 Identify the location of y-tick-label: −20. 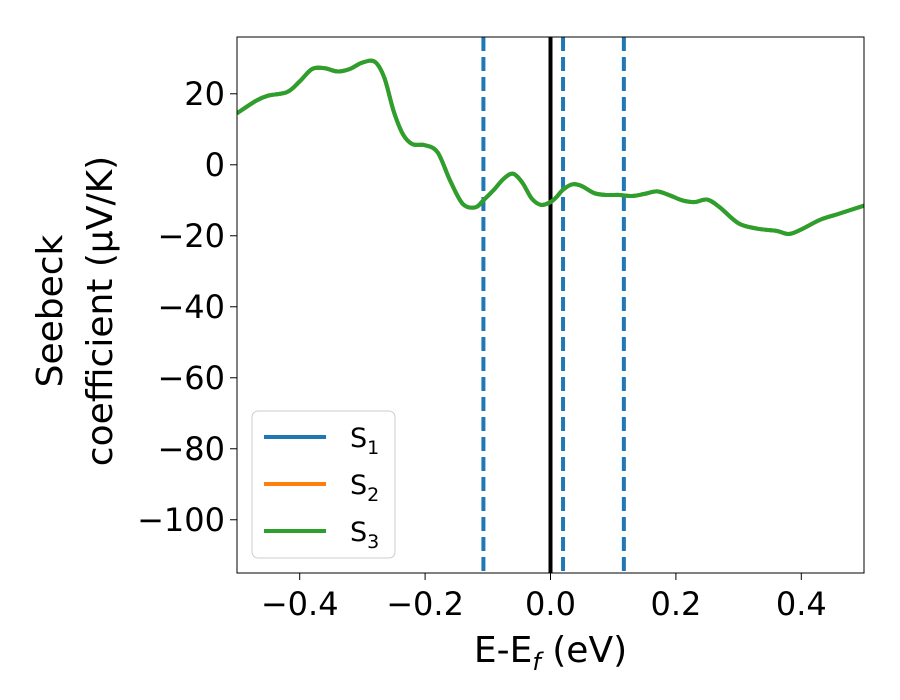
(191, 236).